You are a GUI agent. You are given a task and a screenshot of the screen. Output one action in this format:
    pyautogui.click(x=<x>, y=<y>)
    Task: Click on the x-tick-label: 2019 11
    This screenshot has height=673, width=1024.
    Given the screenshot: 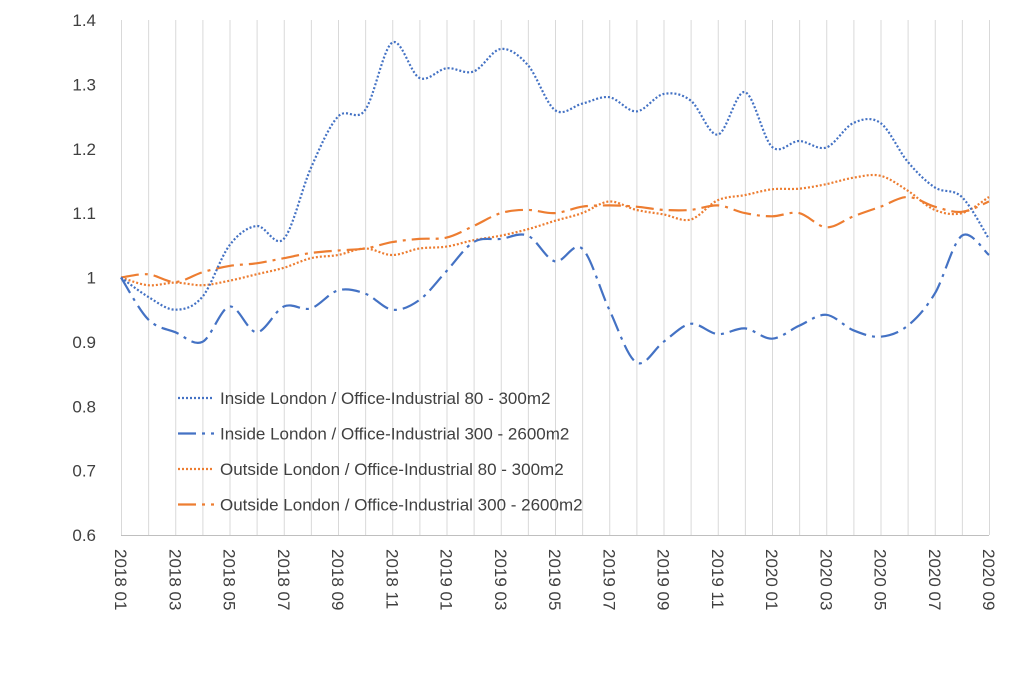 What is the action you would take?
    pyautogui.click(x=717, y=579)
    